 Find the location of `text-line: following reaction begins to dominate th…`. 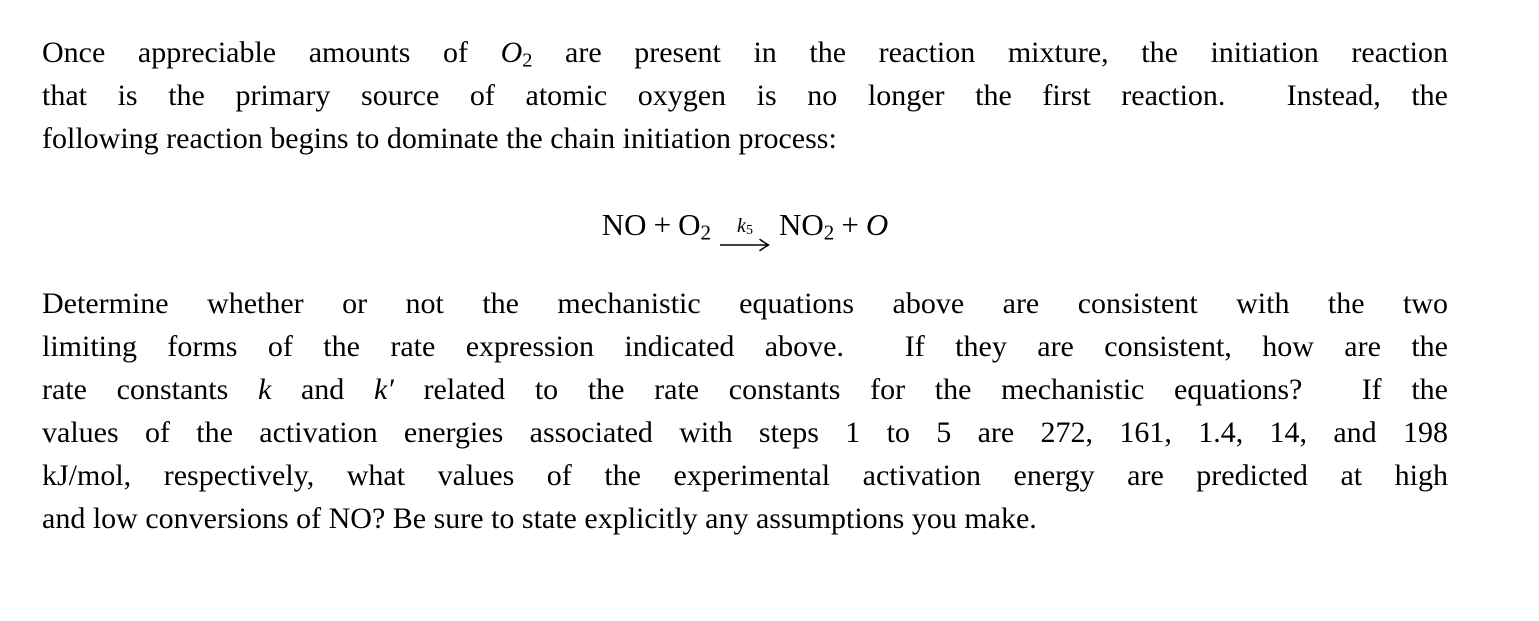

text-line: following reaction begins to dominate th… is located at coordinates (439, 138).